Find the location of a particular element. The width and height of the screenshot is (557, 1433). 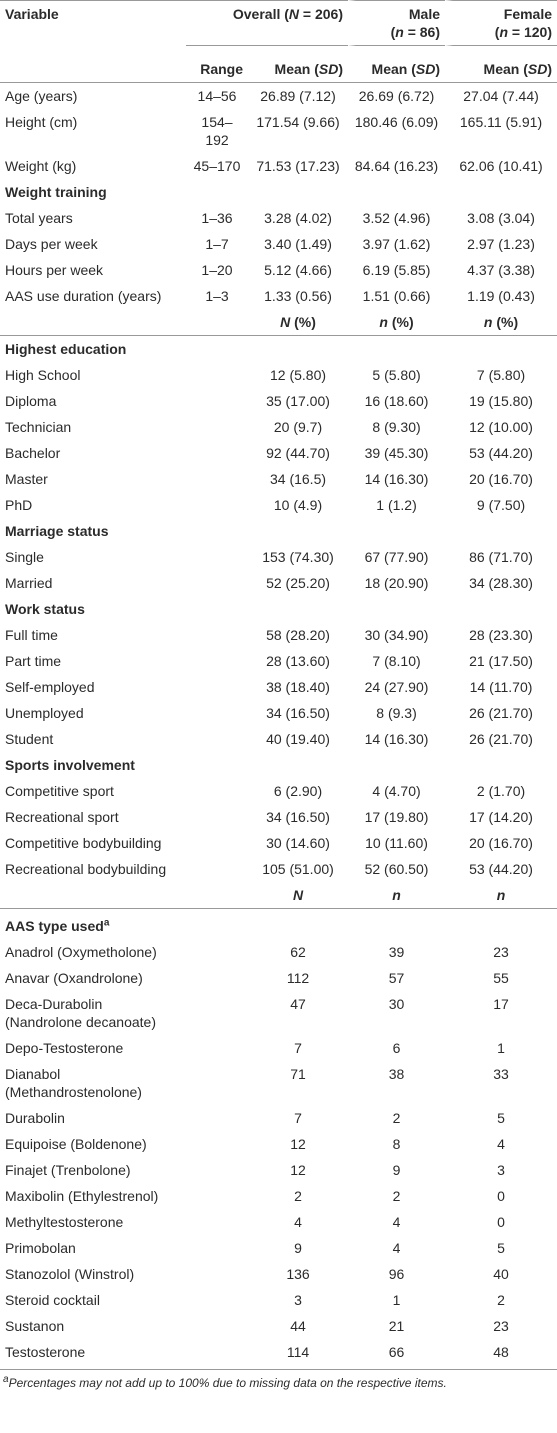

header-cell: Mean (SD) is located at coordinates (397, 64).